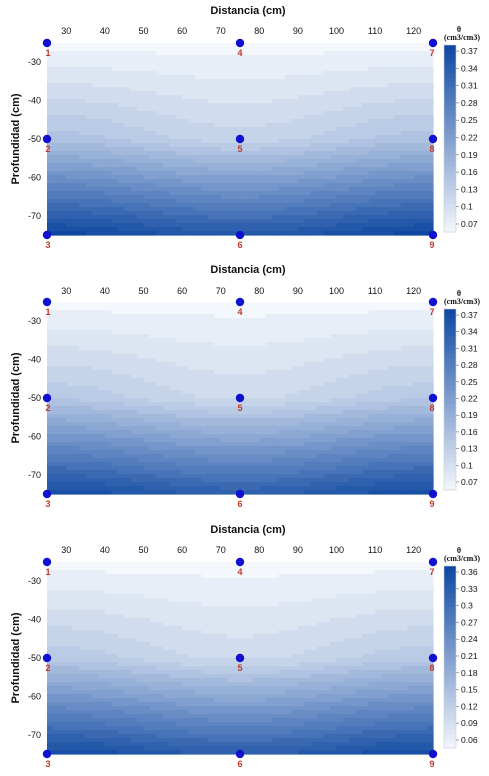 The image size is (489, 776). What do you see at coordinates (248, 11) in the screenshot?
I see `x-axis-title: Distancia (cm)` at bounding box center [248, 11].